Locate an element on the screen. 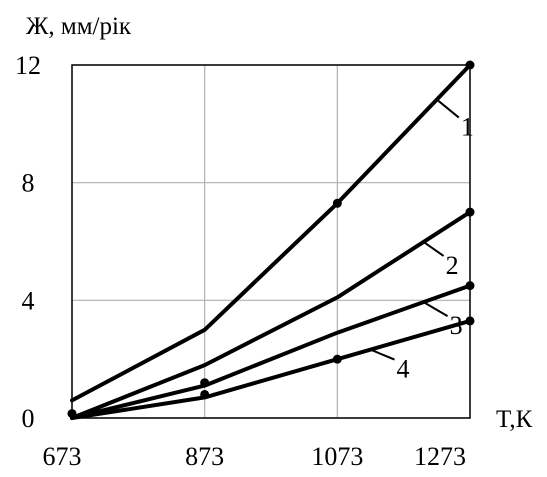 The width and height of the screenshot is (547, 477). series-labels: 1 2 3 4 is located at coordinates (422, 241).